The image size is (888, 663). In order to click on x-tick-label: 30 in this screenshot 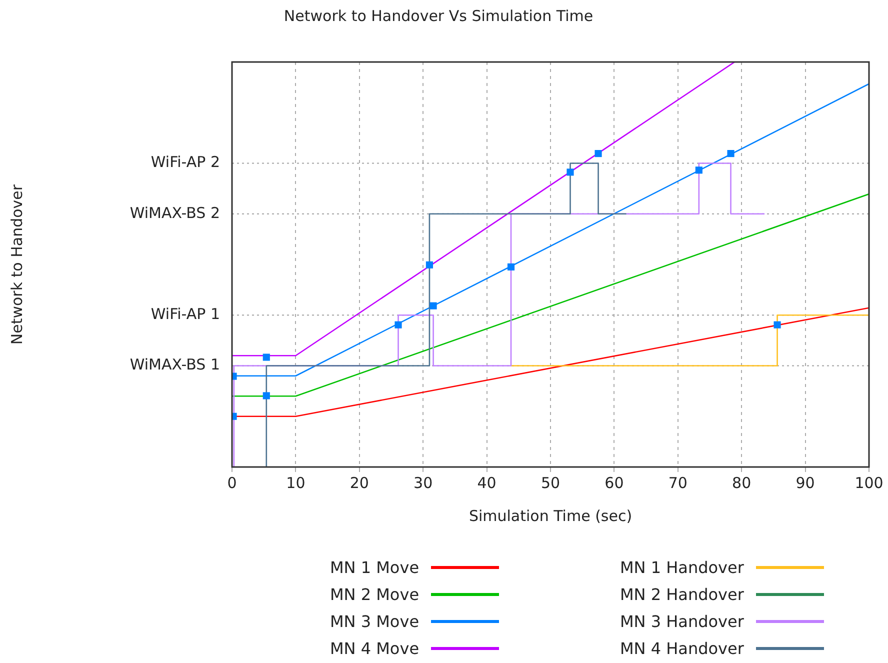, I will do `click(423, 483)`.